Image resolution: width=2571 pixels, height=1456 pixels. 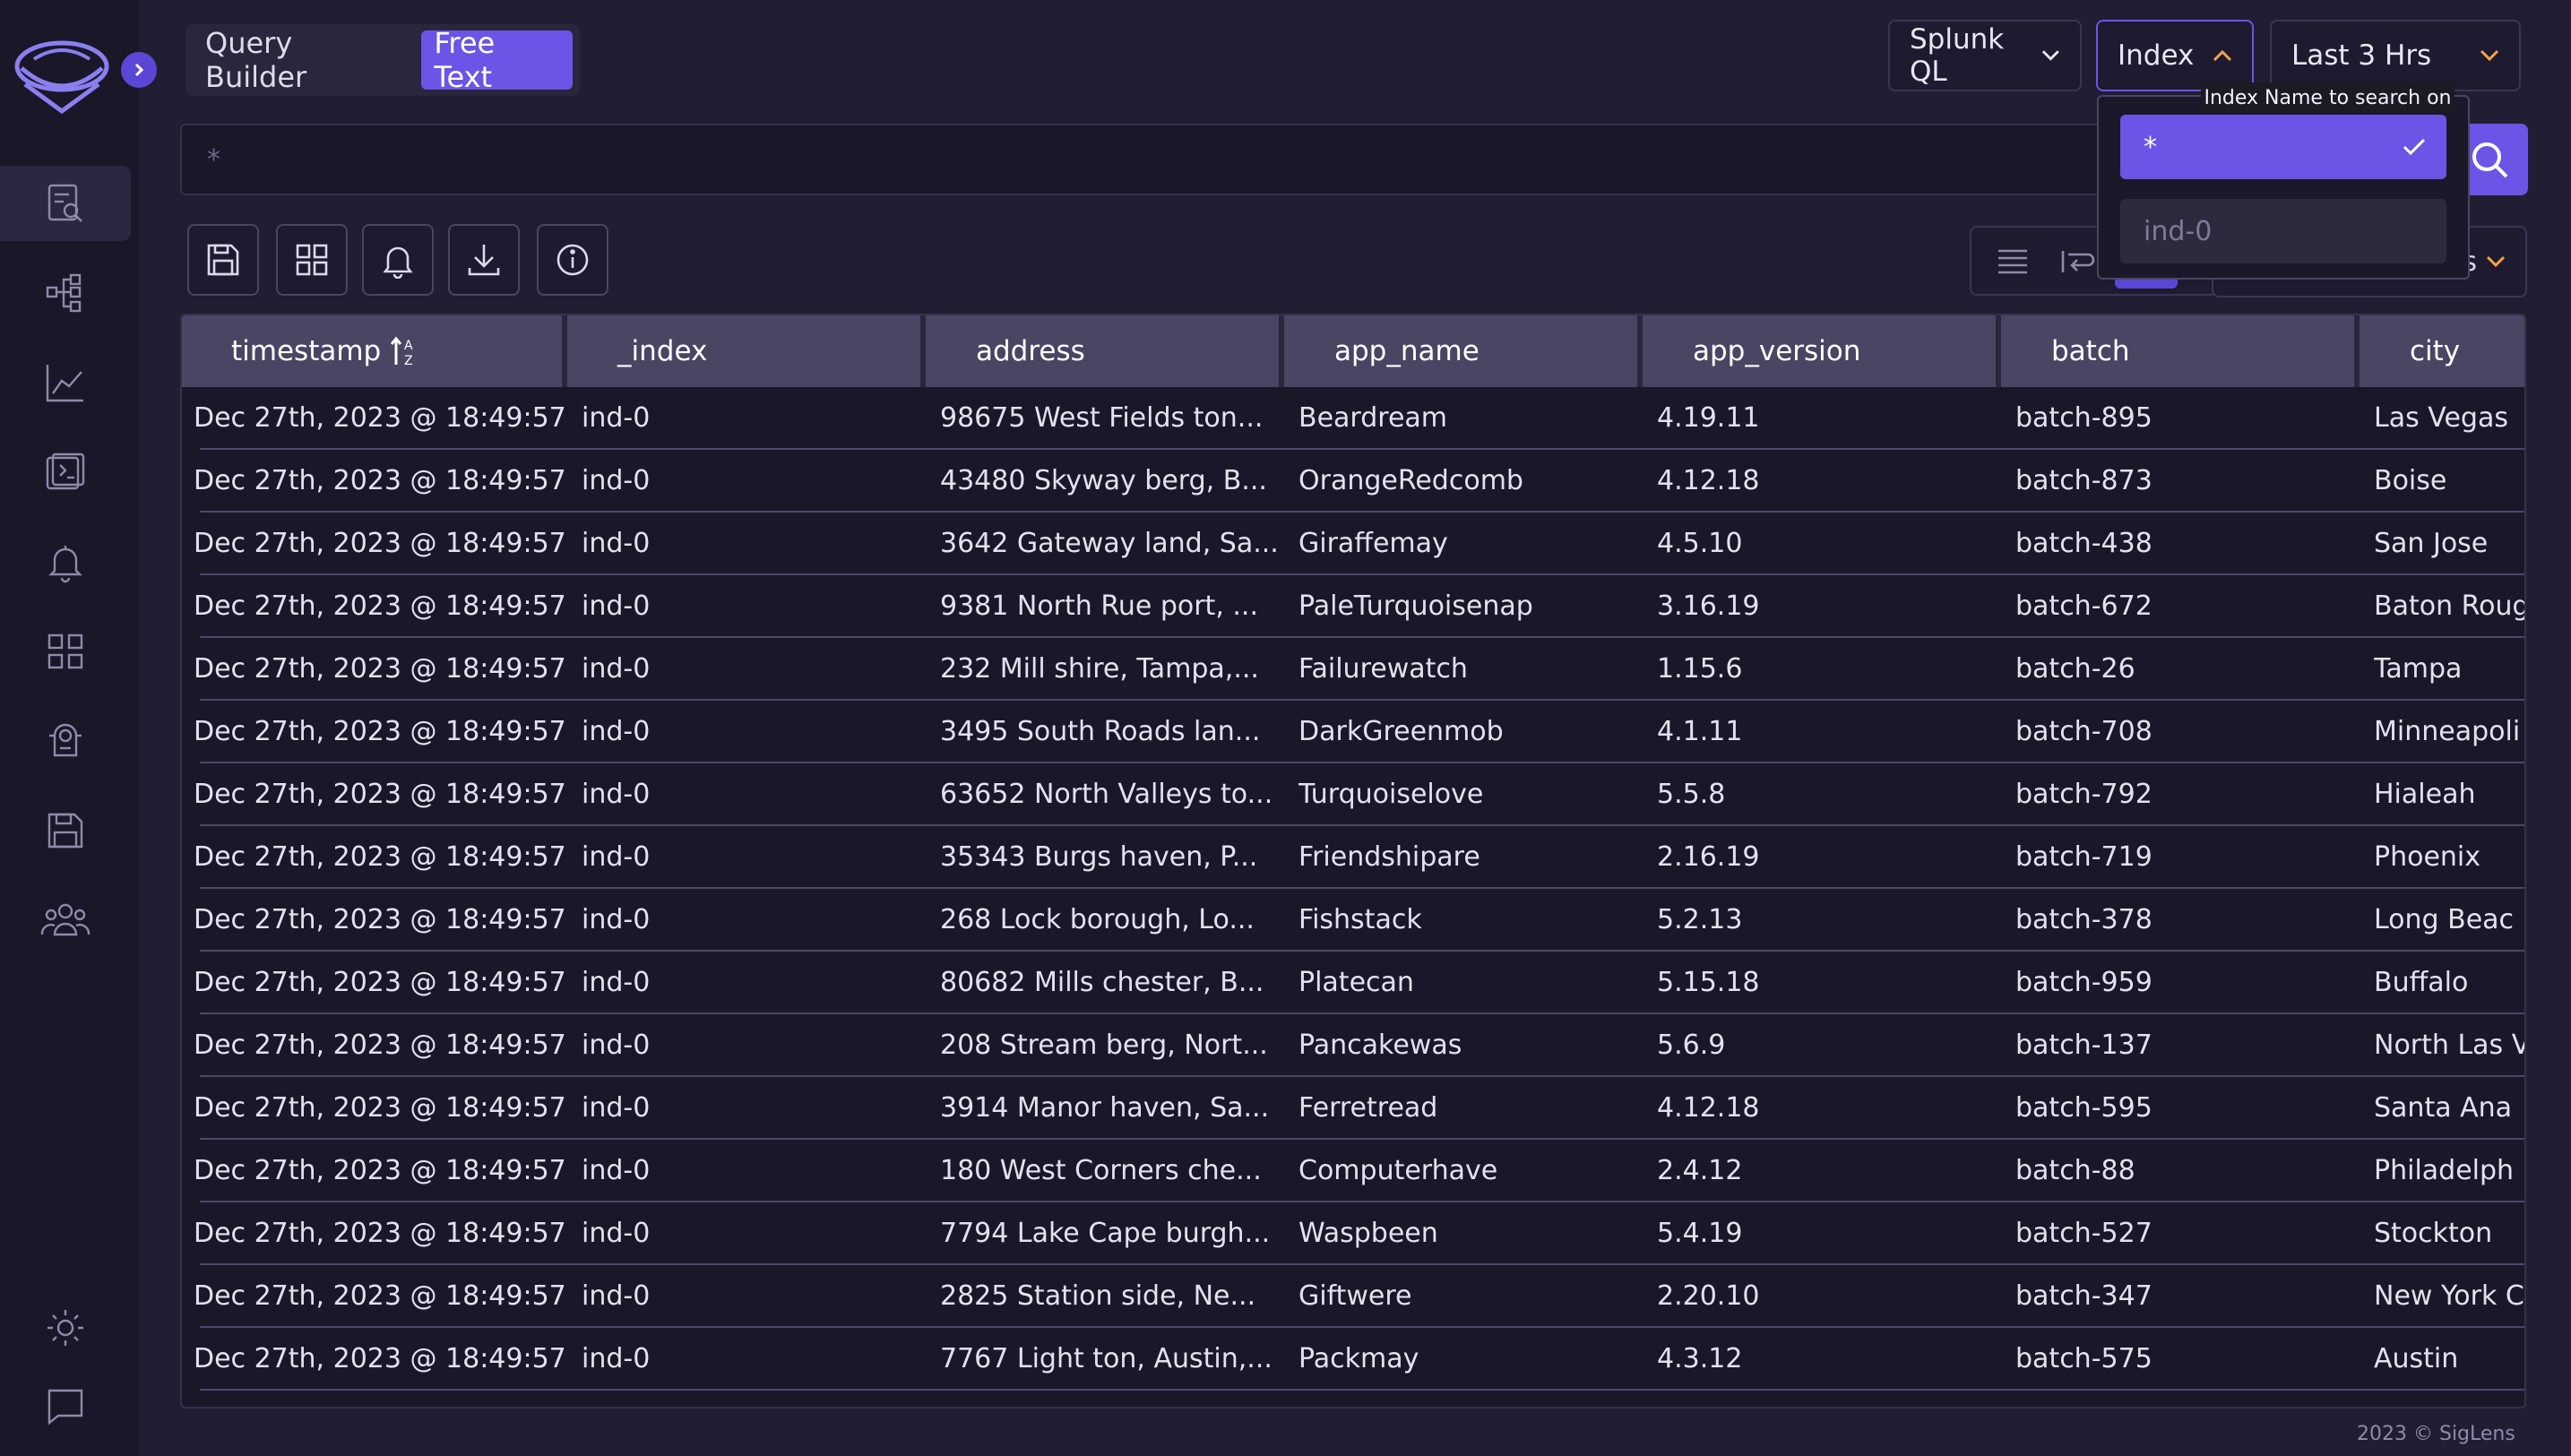 What do you see at coordinates (1708, 606) in the screenshot?
I see `cell-app-version: 3.16.19` at bounding box center [1708, 606].